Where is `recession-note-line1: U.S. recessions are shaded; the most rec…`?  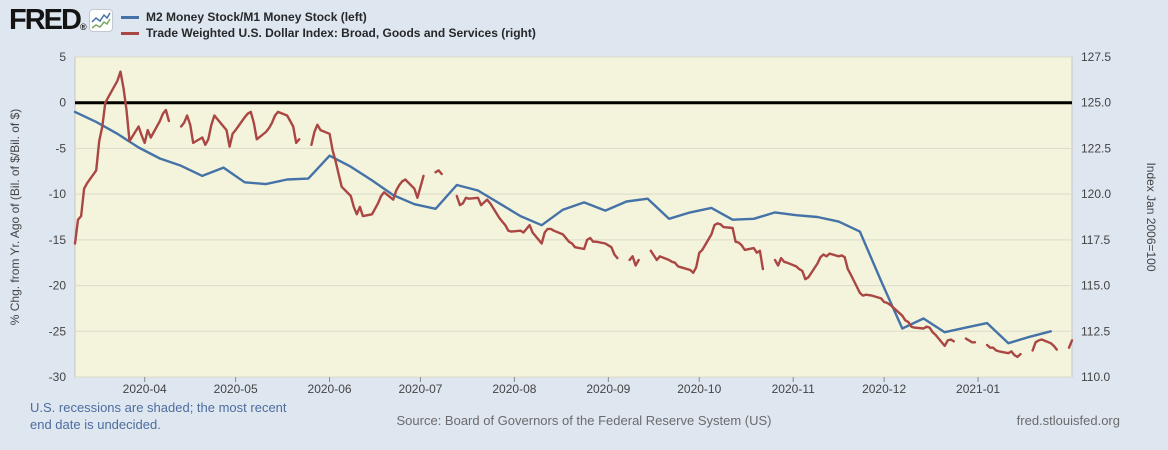 recession-note-line1: U.S. recessions are shaded; the most rec… is located at coordinates (158, 407).